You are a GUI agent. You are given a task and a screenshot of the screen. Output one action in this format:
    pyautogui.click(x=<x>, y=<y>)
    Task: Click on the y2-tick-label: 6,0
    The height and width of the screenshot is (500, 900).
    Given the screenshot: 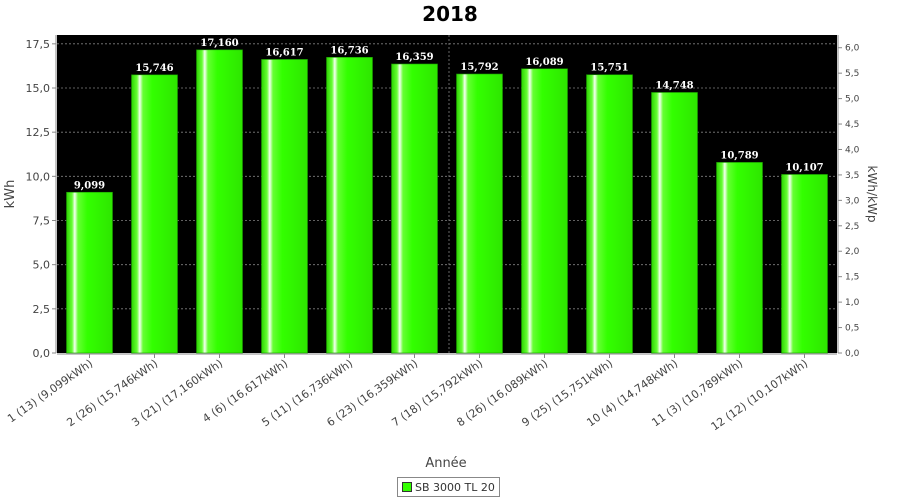 What is the action you would take?
    pyautogui.click(x=852, y=49)
    